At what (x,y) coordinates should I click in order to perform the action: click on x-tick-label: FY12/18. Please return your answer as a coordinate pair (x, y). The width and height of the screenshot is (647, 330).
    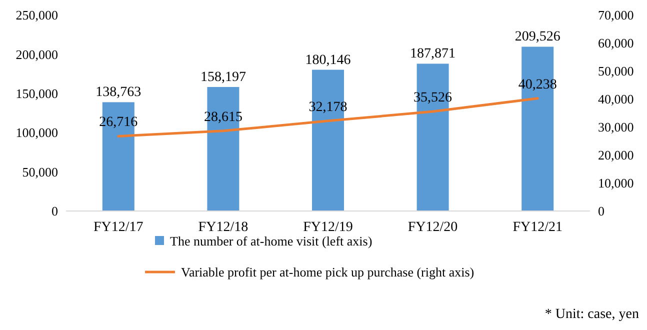
    Looking at the image, I should click on (223, 227).